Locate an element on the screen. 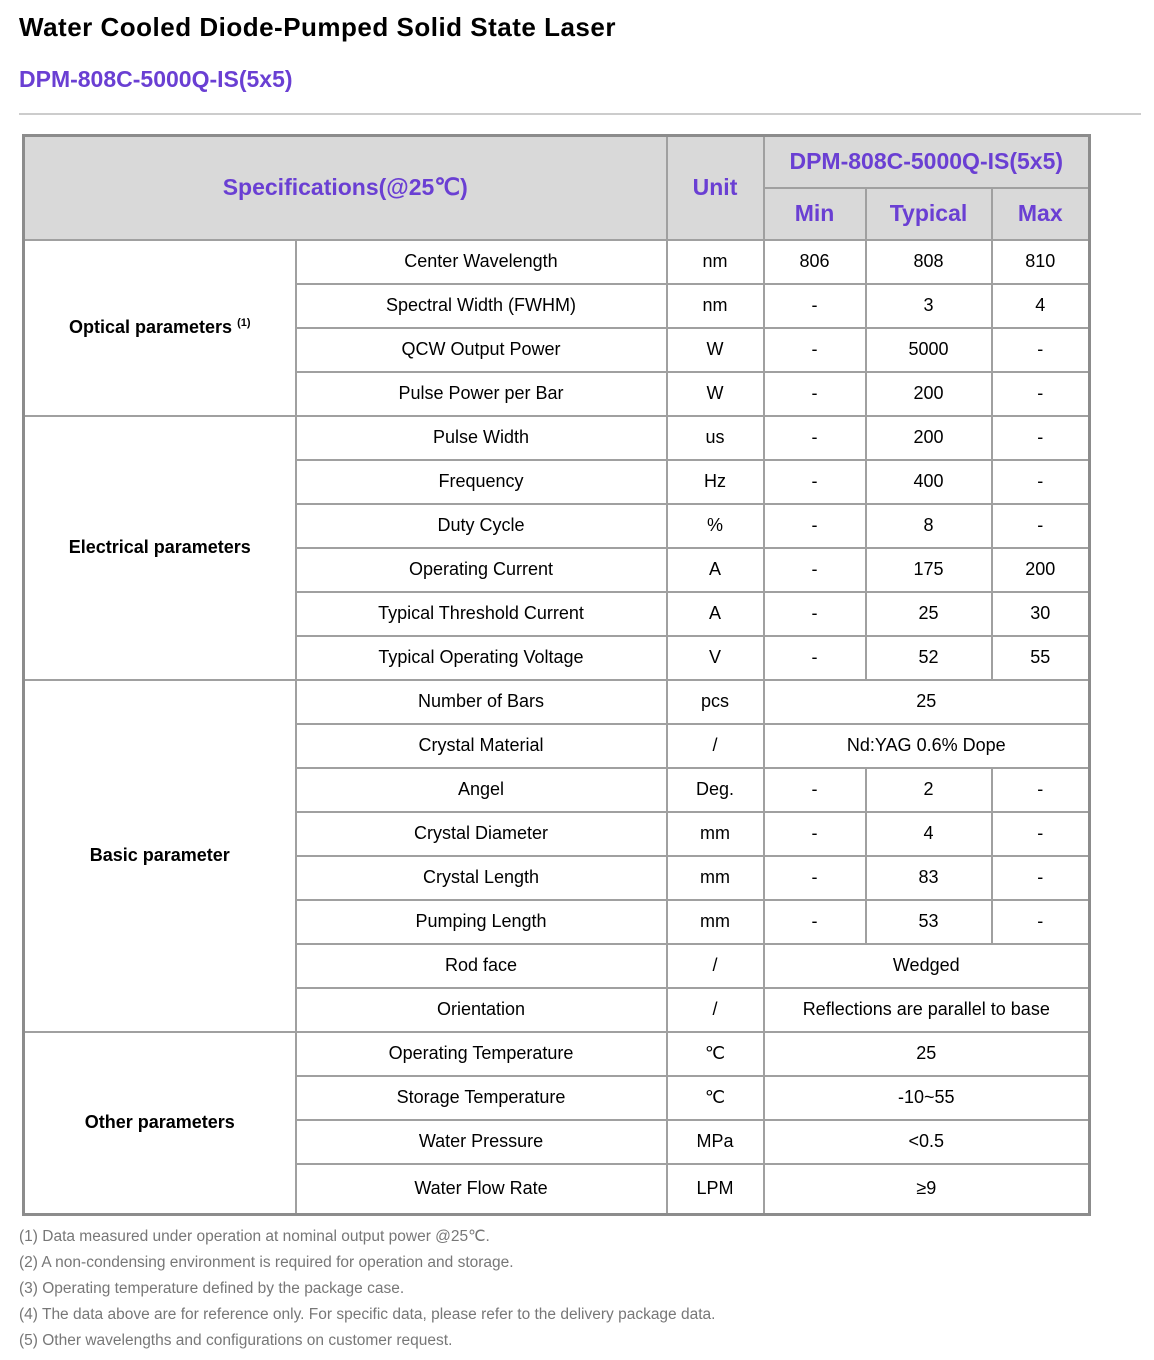  table-row: Typical Threshold Current A -25 30 is located at coordinates (557, 613).